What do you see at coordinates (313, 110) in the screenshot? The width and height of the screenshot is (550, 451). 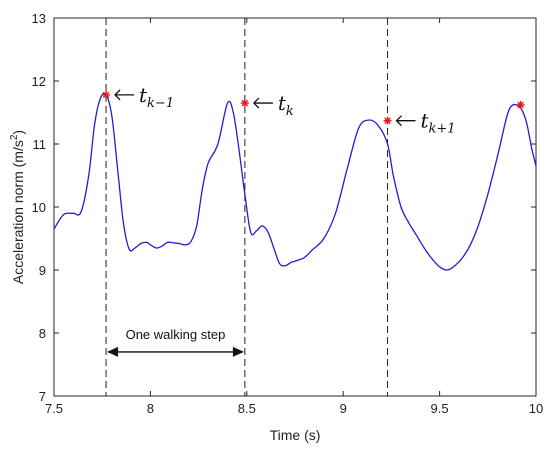 I see `peaks-group: t k−1 t k t k+1` at bounding box center [313, 110].